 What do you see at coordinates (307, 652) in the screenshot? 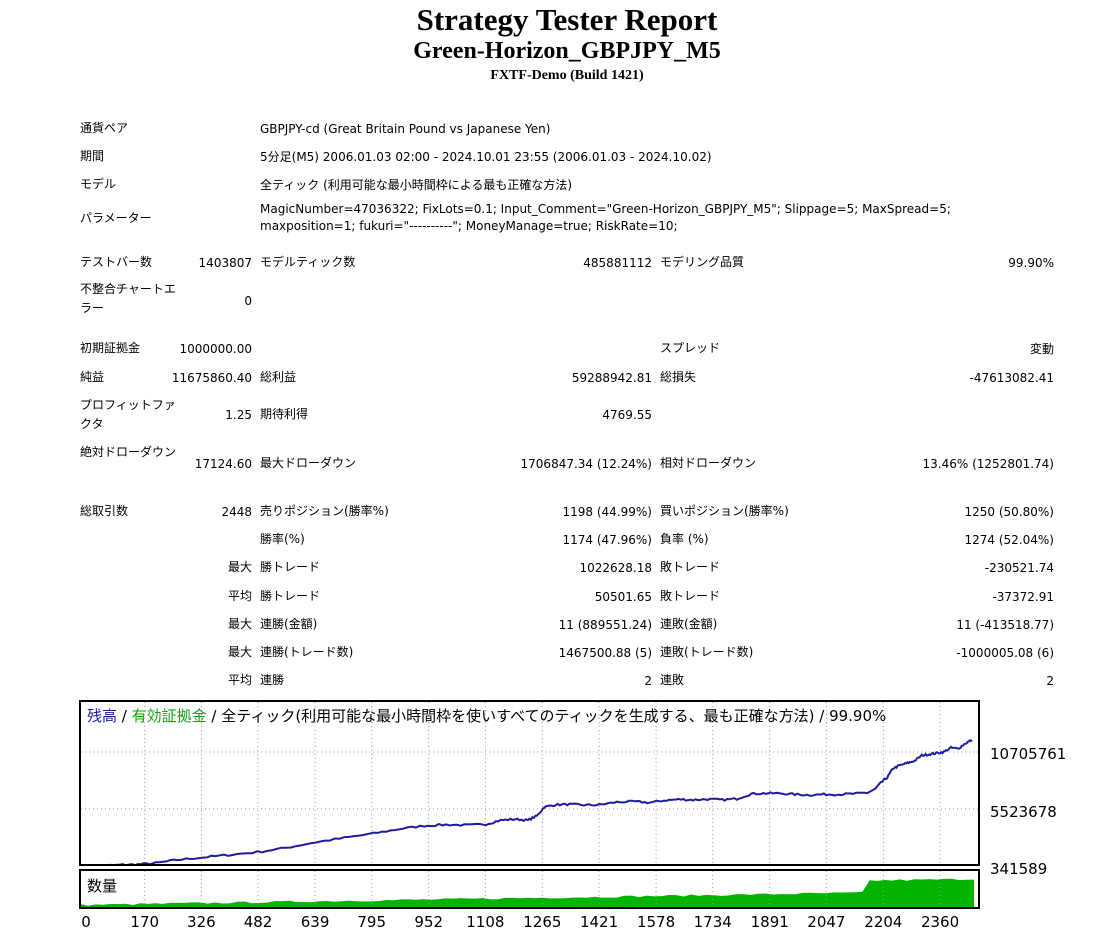
I see `max-cons-win-trades-label: 連勝(トレード数)` at bounding box center [307, 652].